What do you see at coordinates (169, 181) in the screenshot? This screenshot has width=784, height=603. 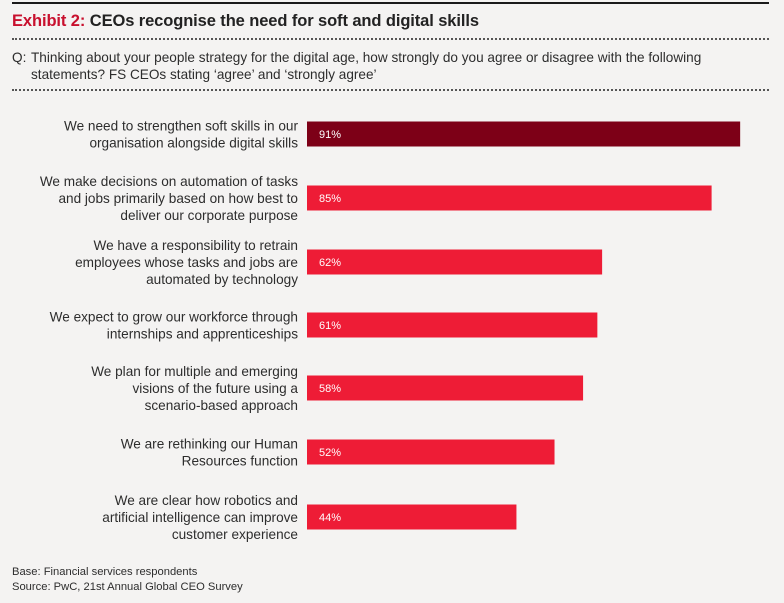 I see `category-label-line: We make decisions on automation of tasks` at bounding box center [169, 181].